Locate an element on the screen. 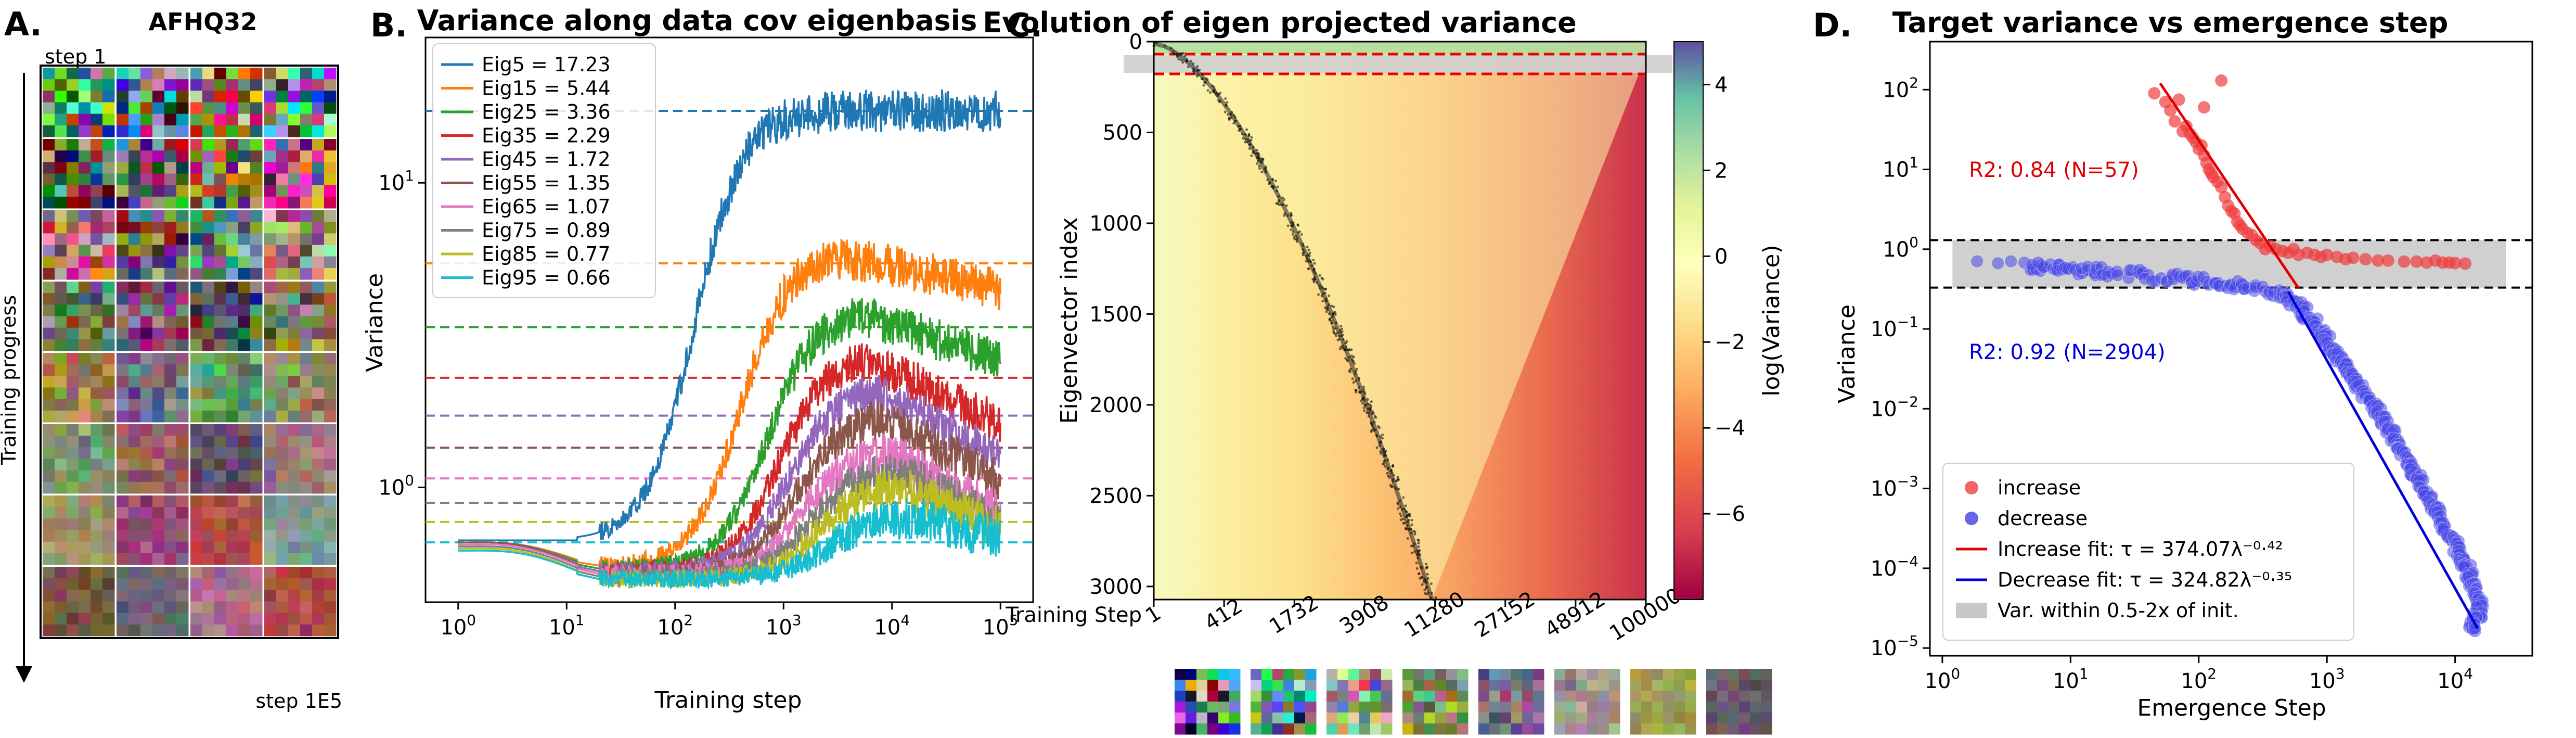 This screenshot has height=738, width=2576. colorbar-tick-label: 0 is located at coordinates (1721, 257).